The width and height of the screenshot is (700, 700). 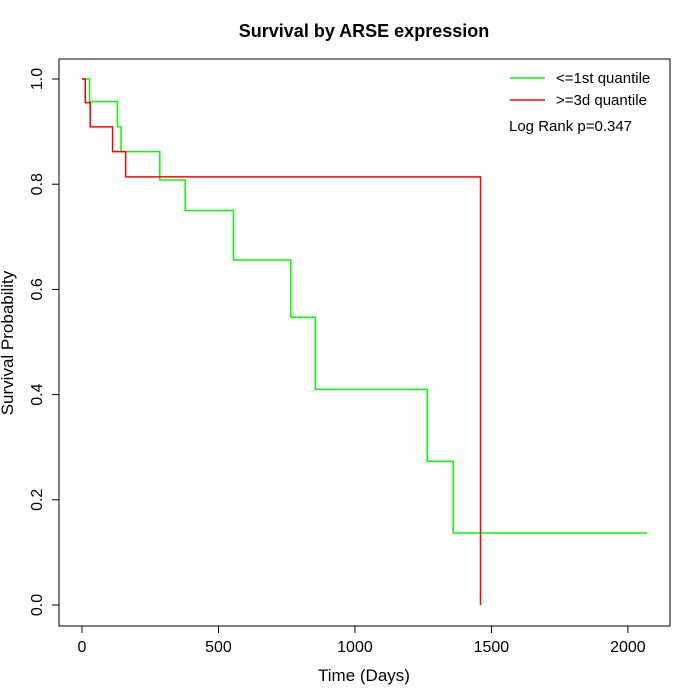 What do you see at coordinates (44, 342) in the screenshot?
I see `y-axis: 0.0 0.2 0.4 0.6 0.8 1.0` at bounding box center [44, 342].